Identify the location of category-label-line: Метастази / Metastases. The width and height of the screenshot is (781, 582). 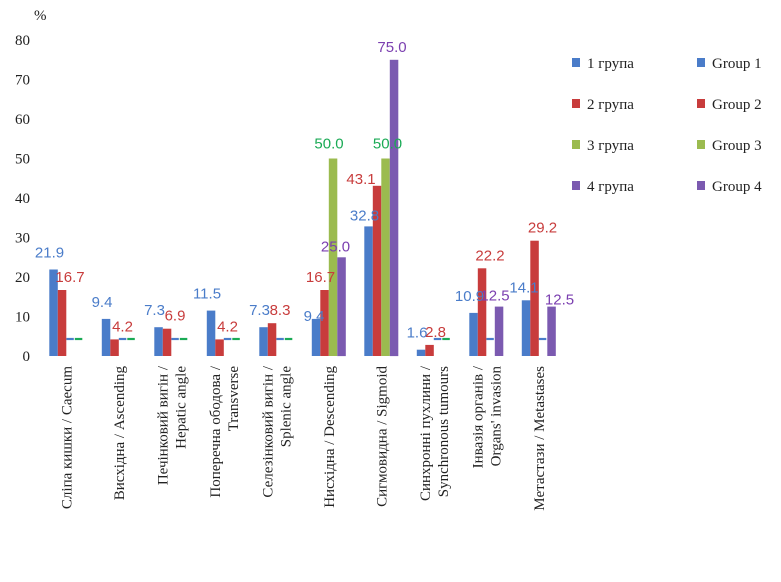
(540, 438).